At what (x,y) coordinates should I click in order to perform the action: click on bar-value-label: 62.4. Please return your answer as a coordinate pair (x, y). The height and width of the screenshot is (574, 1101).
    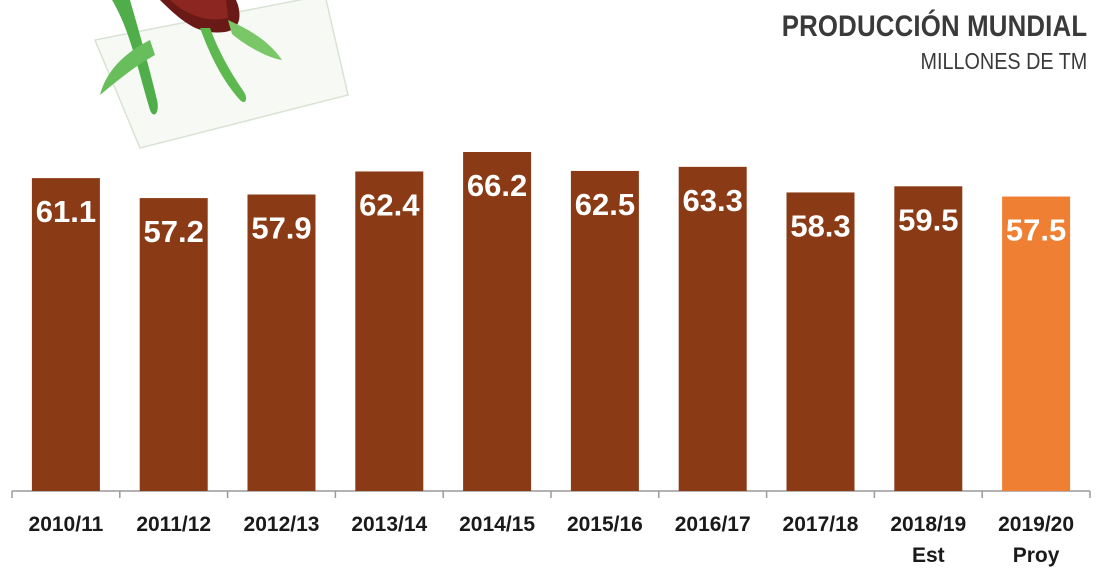
    Looking at the image, I should click on (389, 204).